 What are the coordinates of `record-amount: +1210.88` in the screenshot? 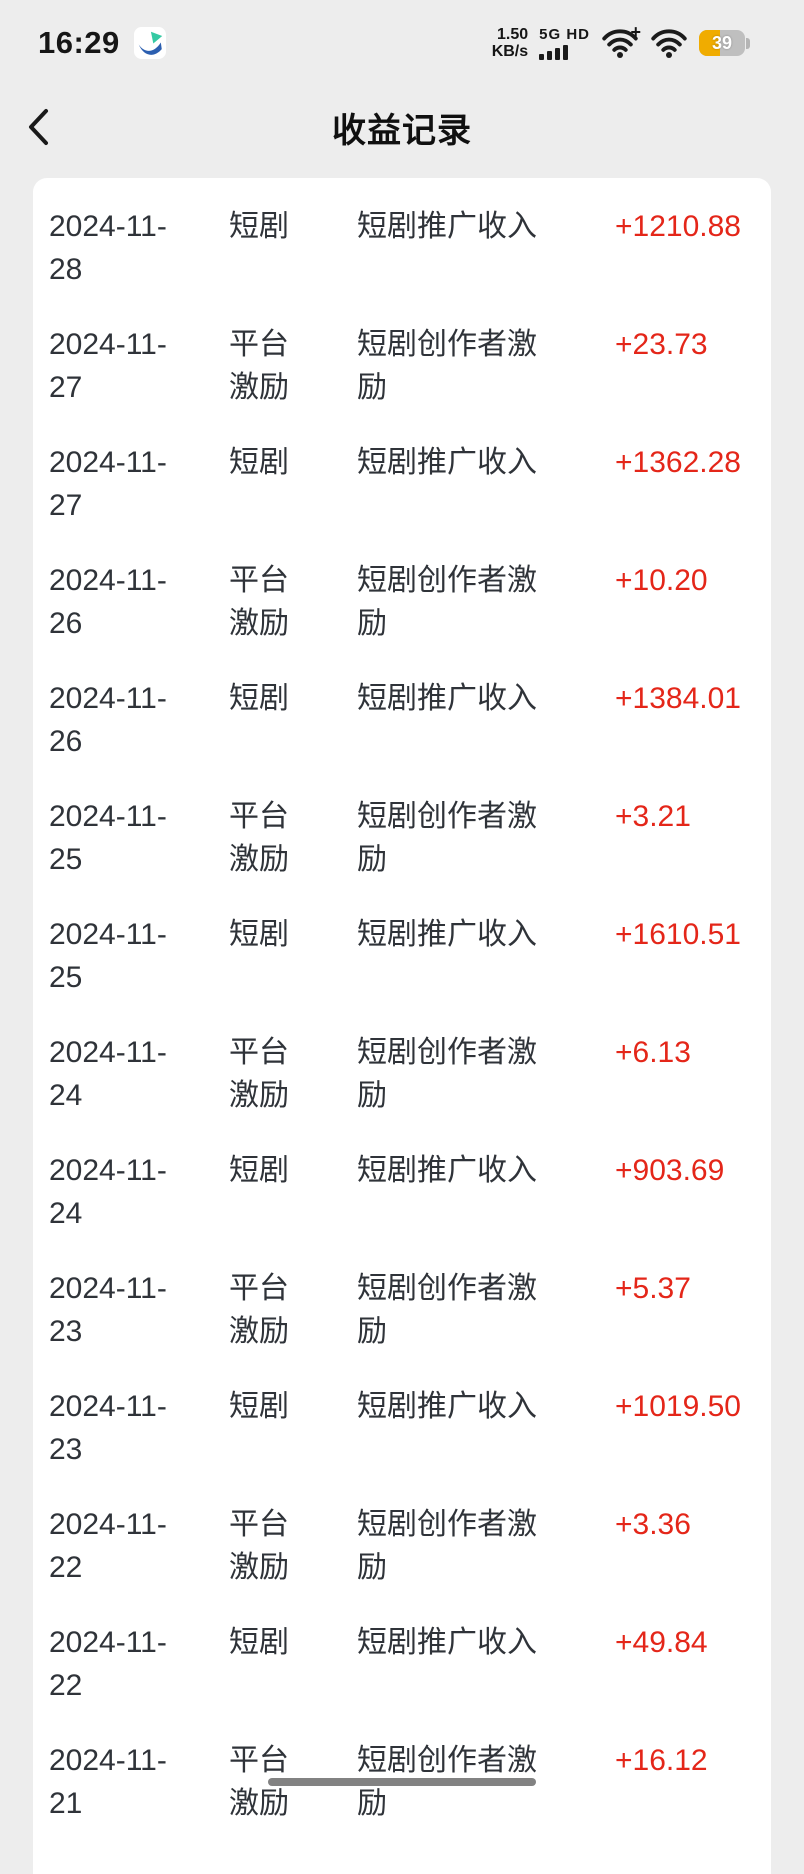 It's located at (678, 226).